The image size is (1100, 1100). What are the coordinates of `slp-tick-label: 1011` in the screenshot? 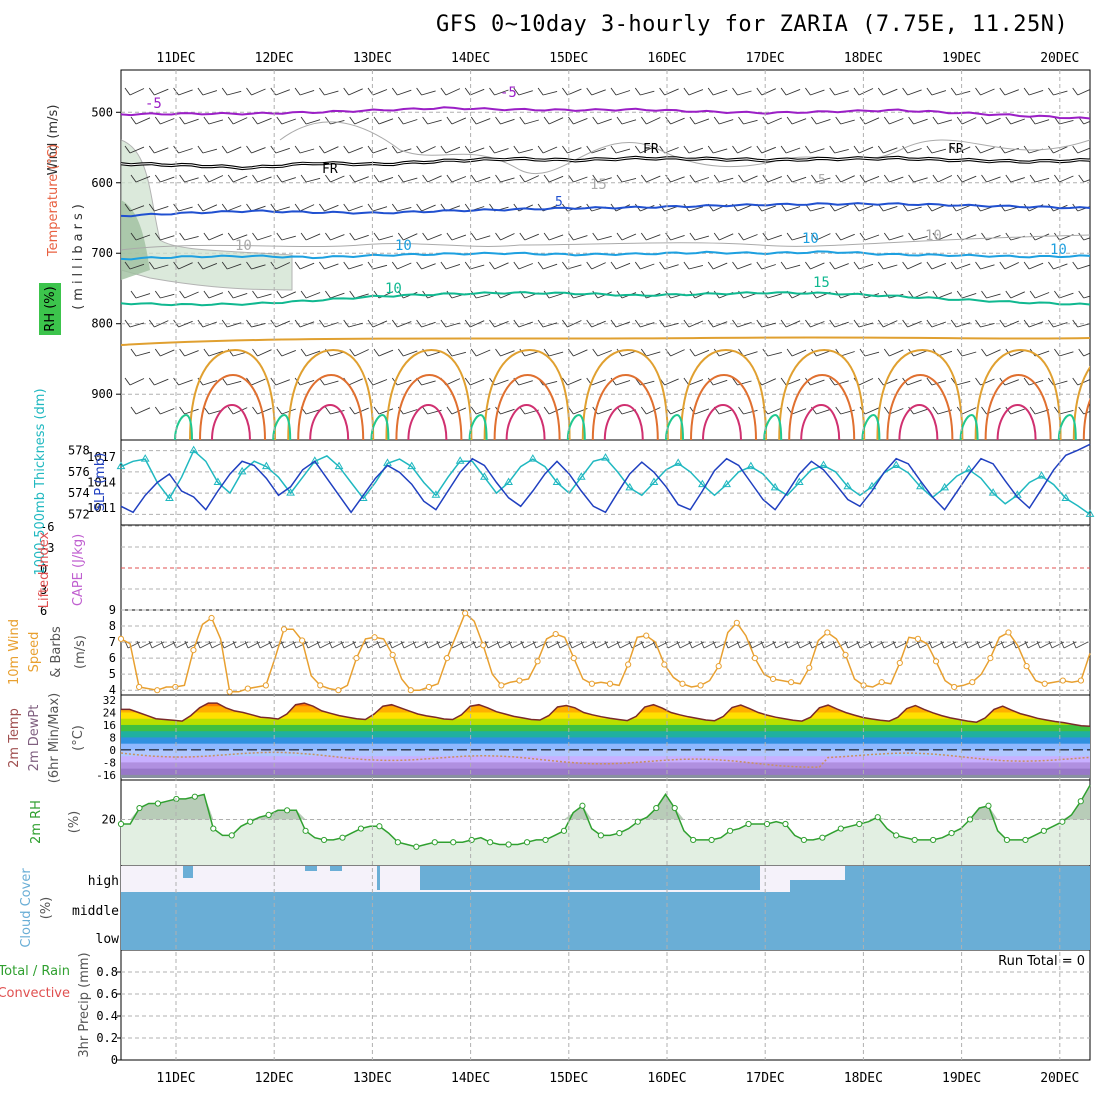 It's located at (101, 508).